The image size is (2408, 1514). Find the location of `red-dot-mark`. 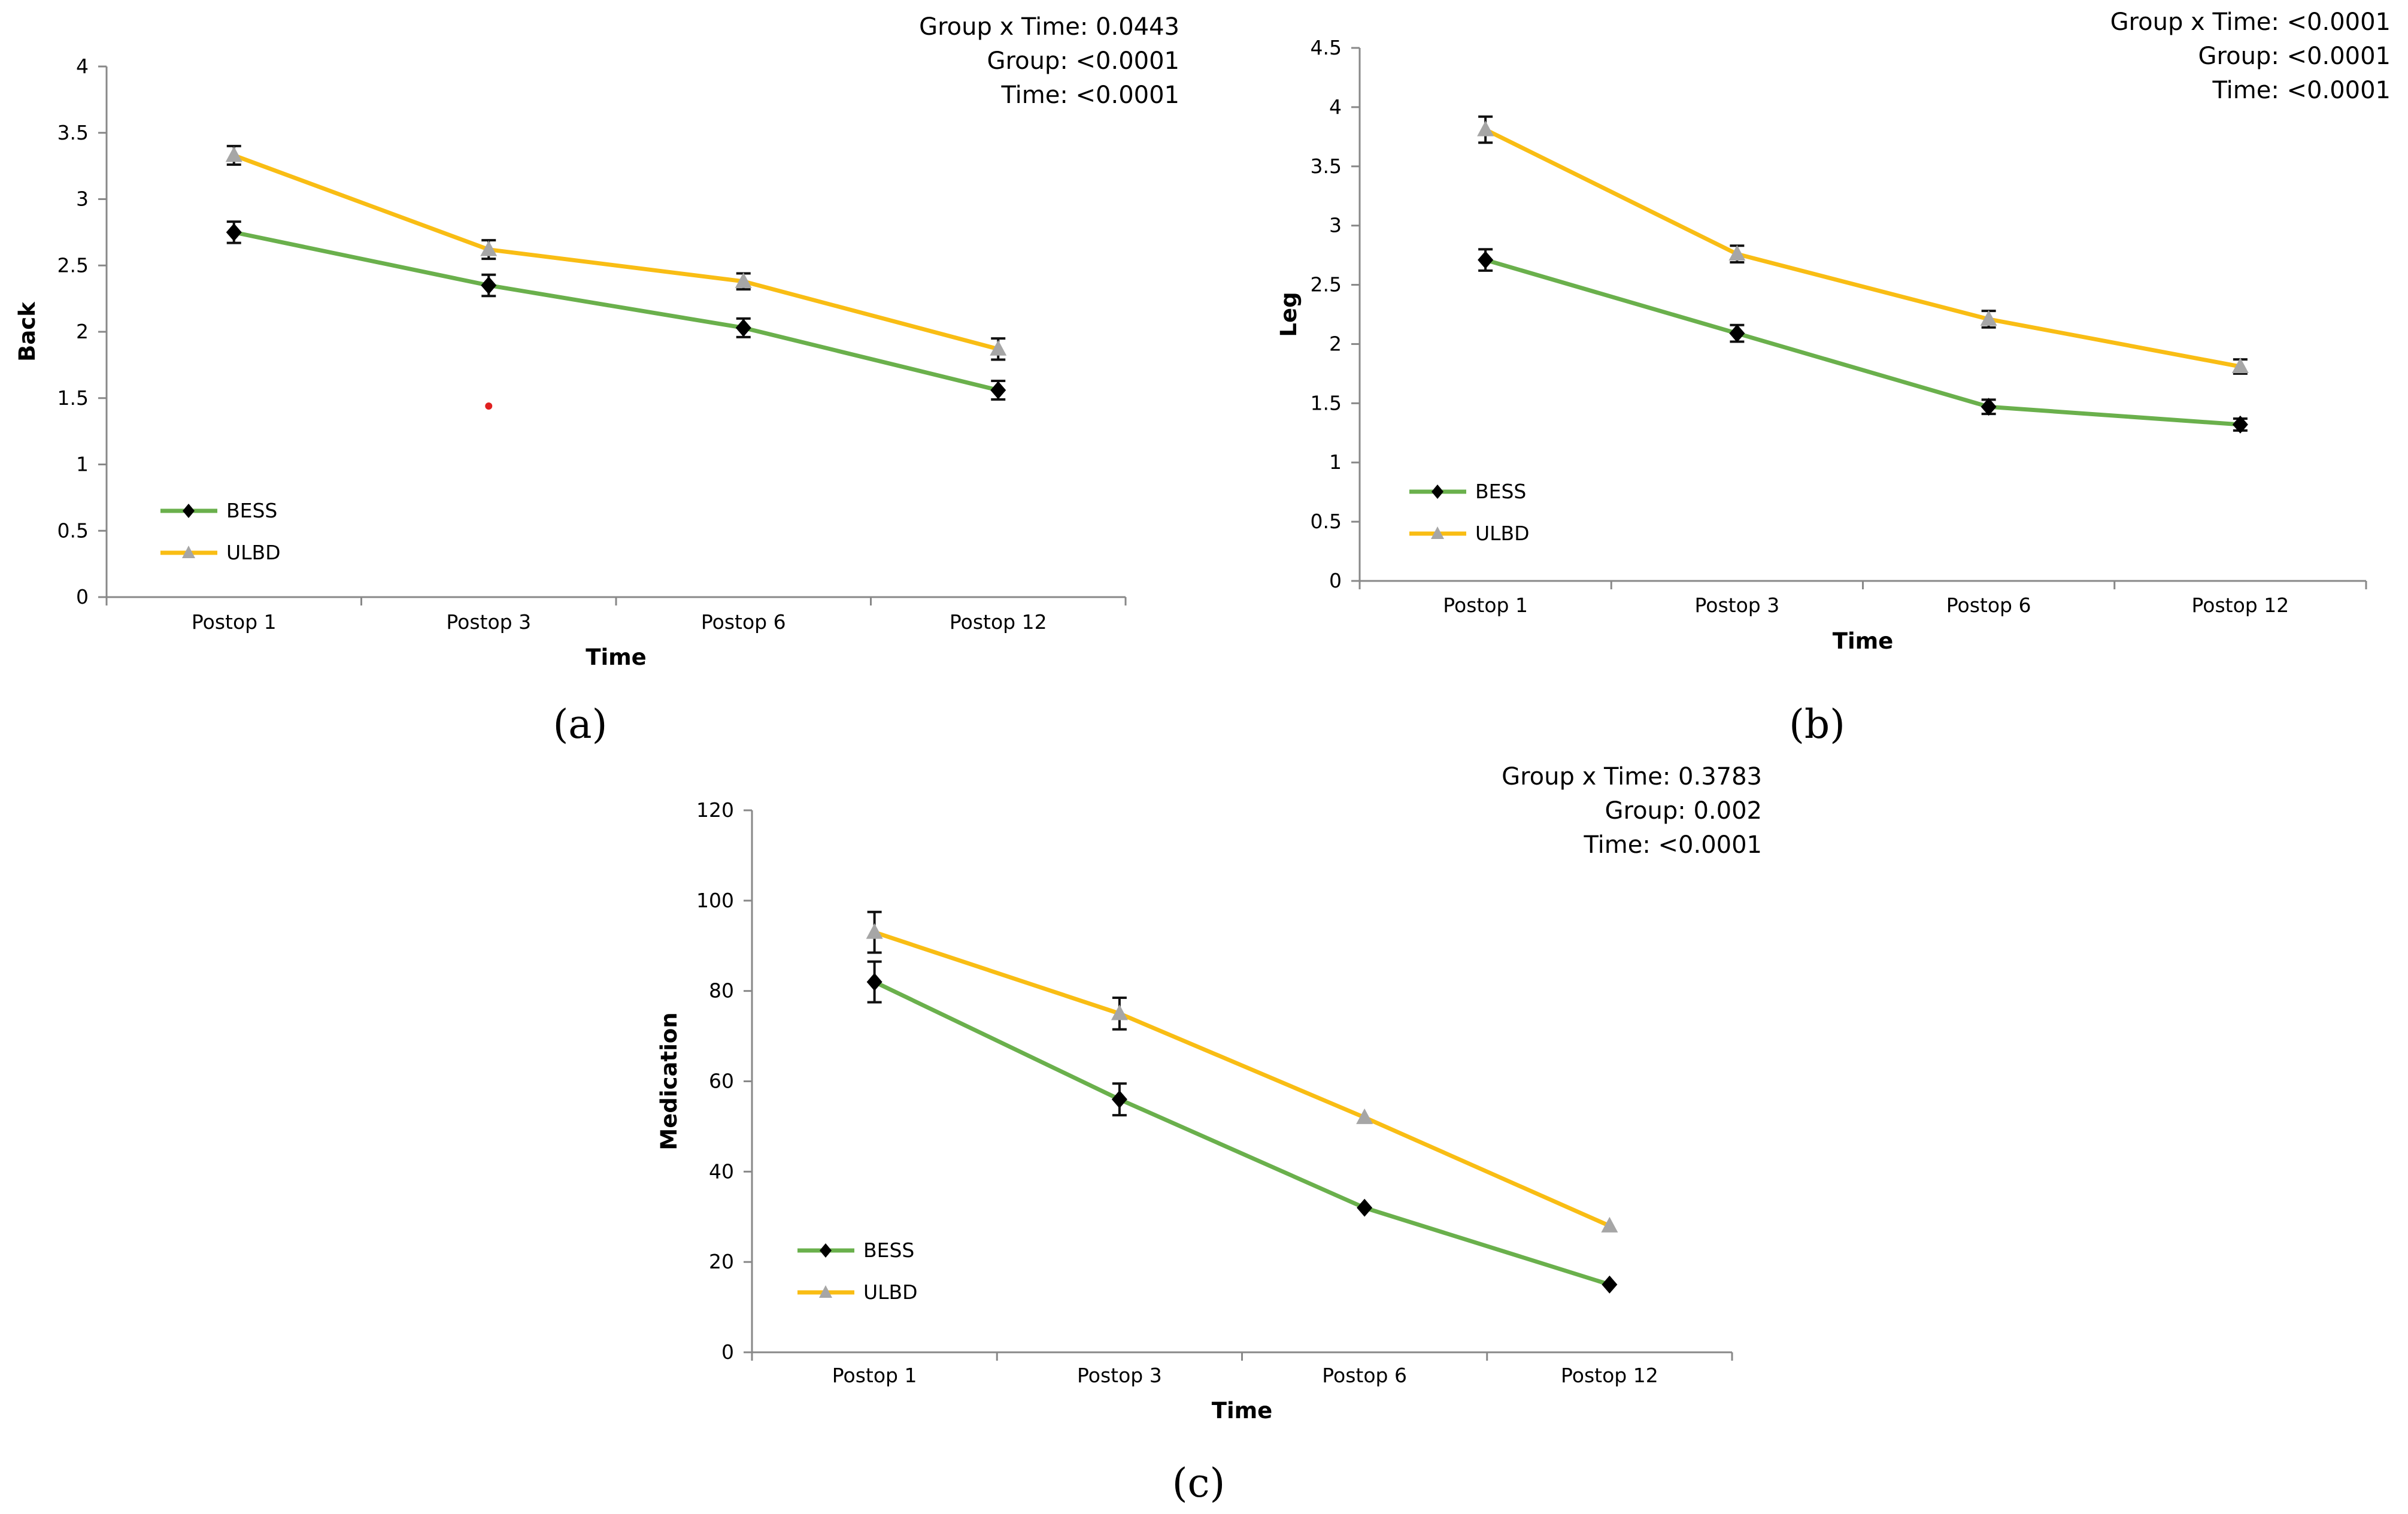

red-dot-mark is located at coordinates (489, 406).